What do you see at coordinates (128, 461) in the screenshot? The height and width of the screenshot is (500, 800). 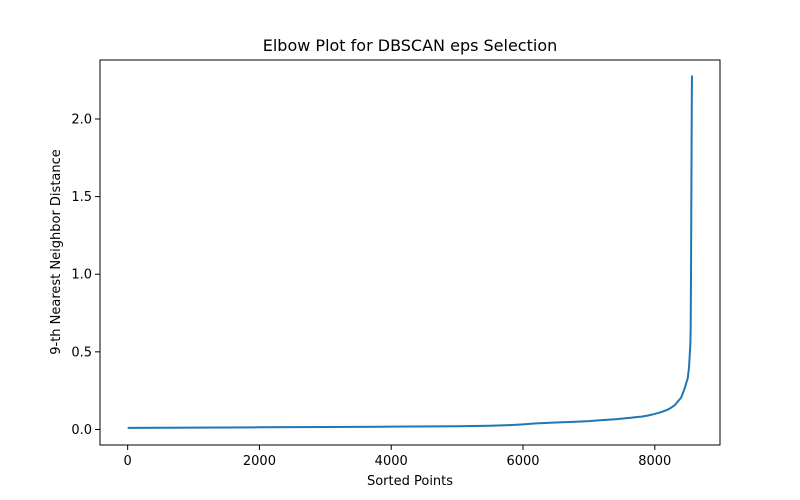 I see `x-tick-label: 0` at bounding box center [128, 461].